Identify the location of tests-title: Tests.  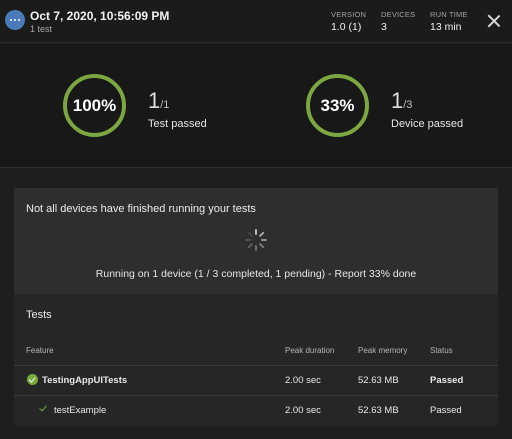
(39, 315).